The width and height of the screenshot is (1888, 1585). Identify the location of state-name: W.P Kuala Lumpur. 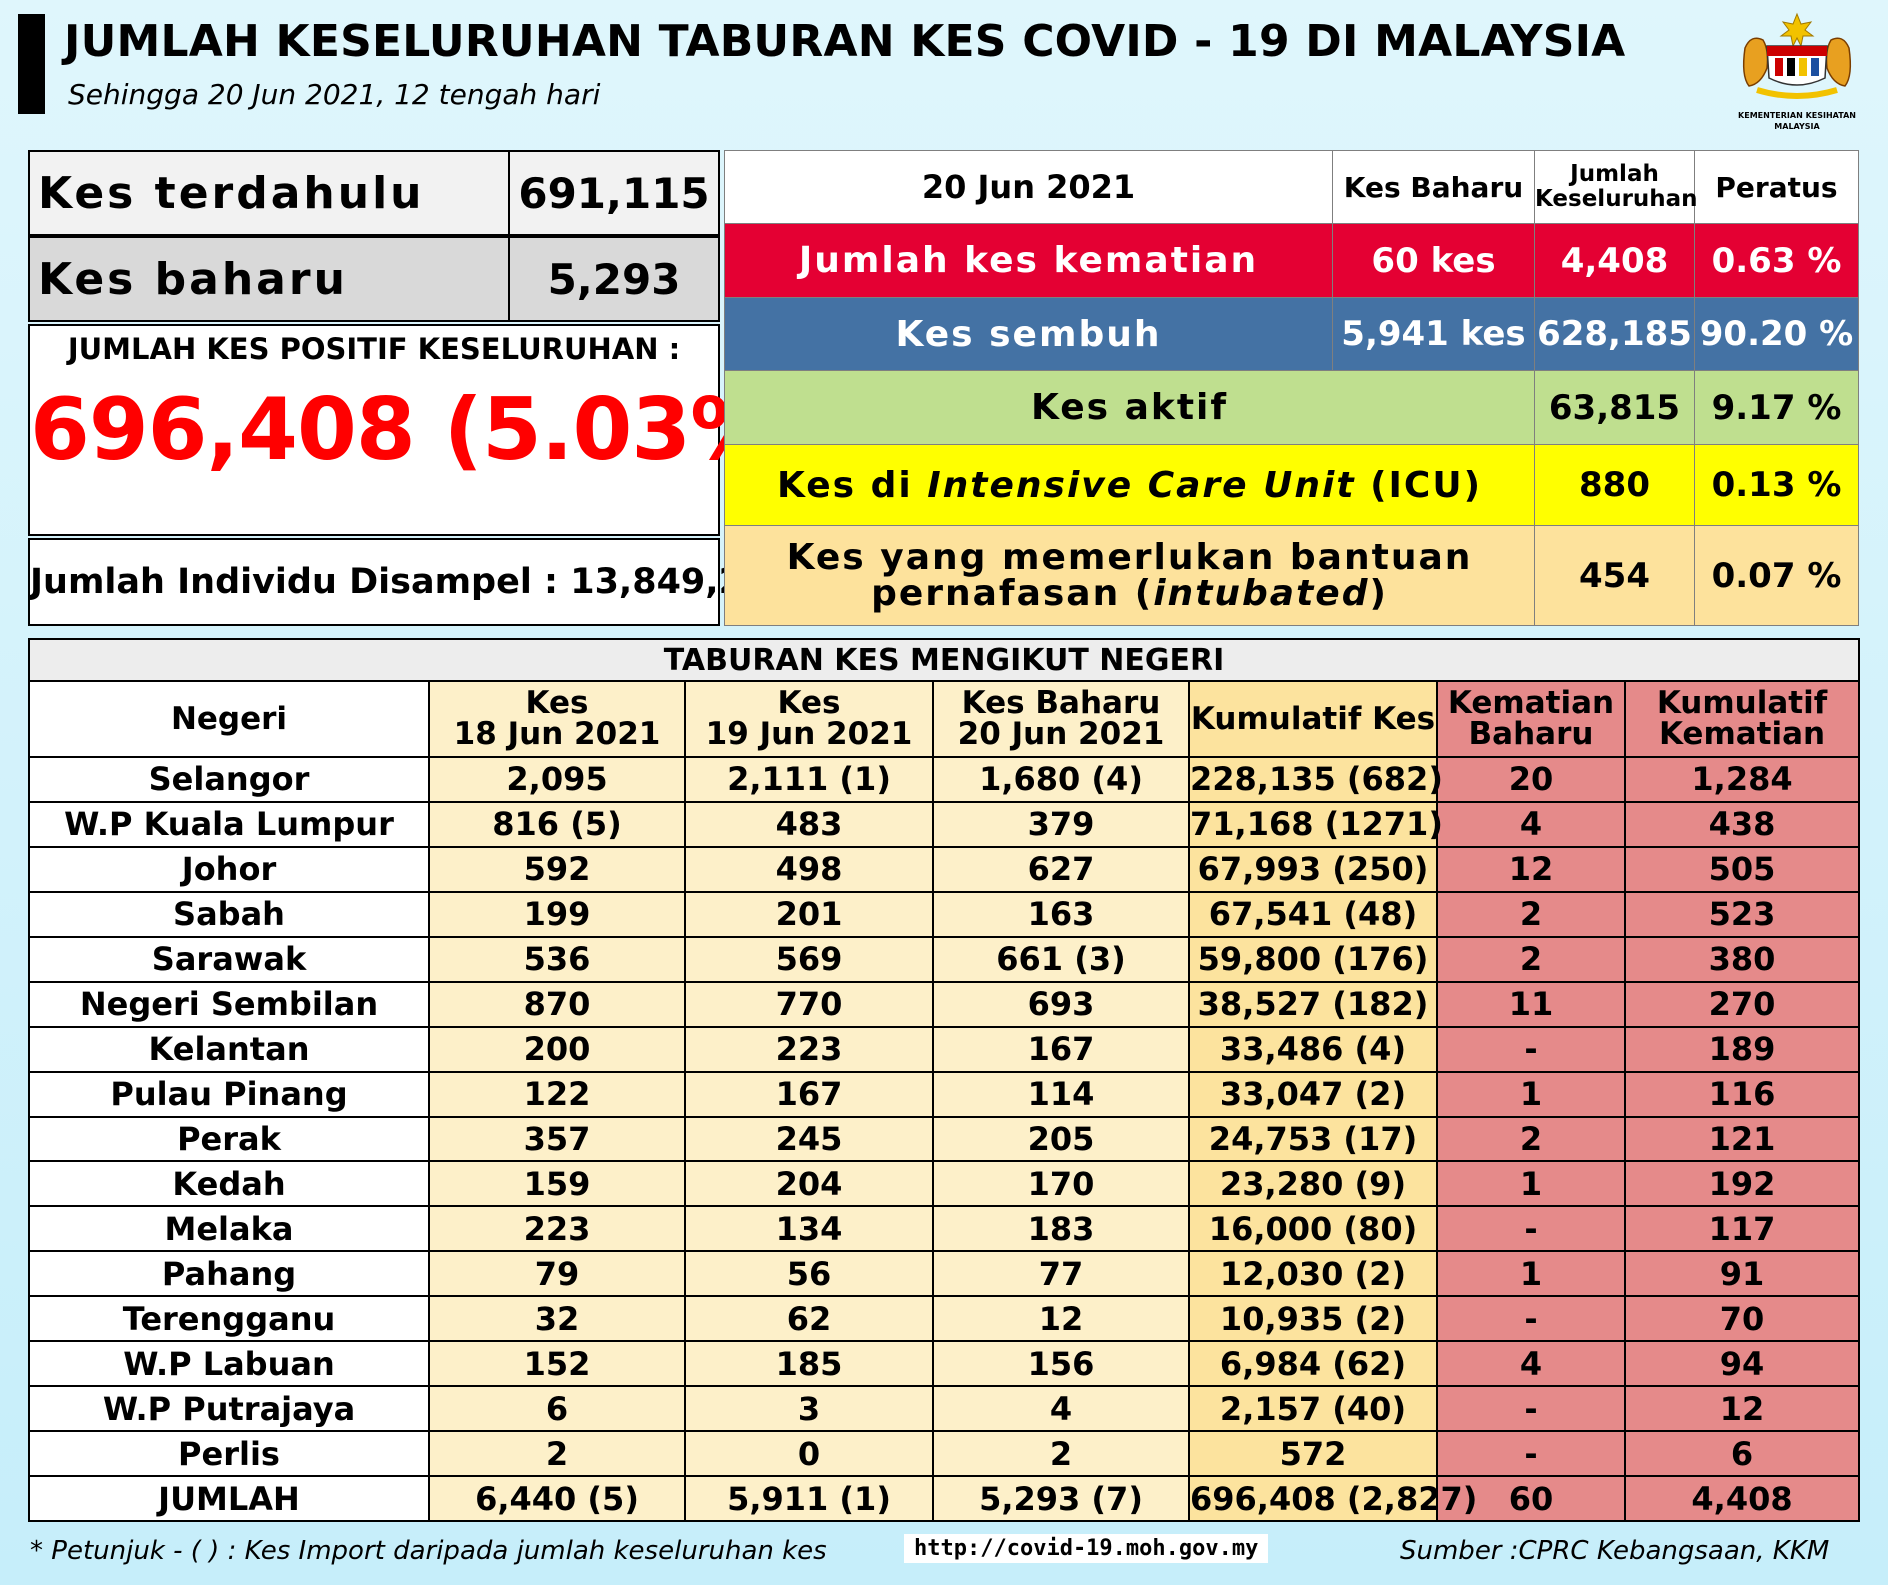
(229, 824).